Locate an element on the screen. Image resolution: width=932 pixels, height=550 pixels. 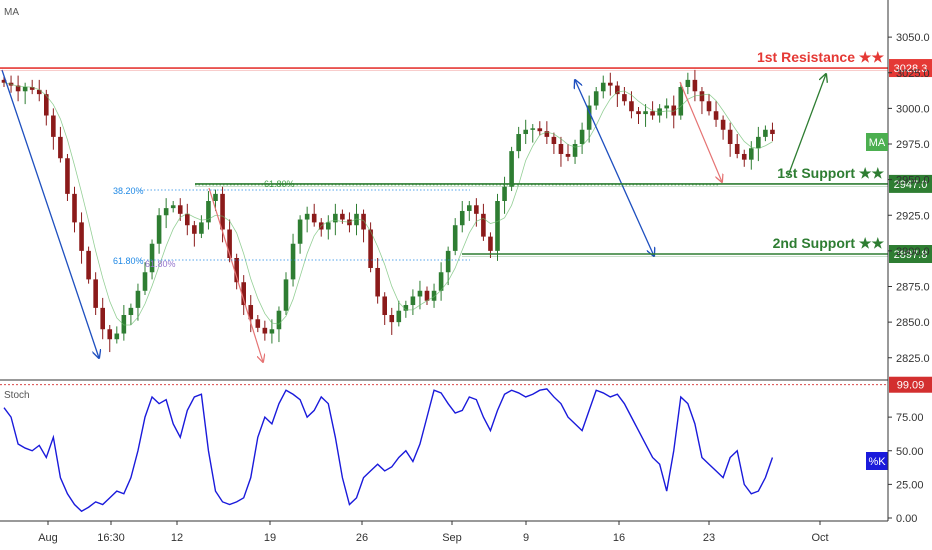
stoch-indicator-label: Stoch is located at coordinates (17, 395).